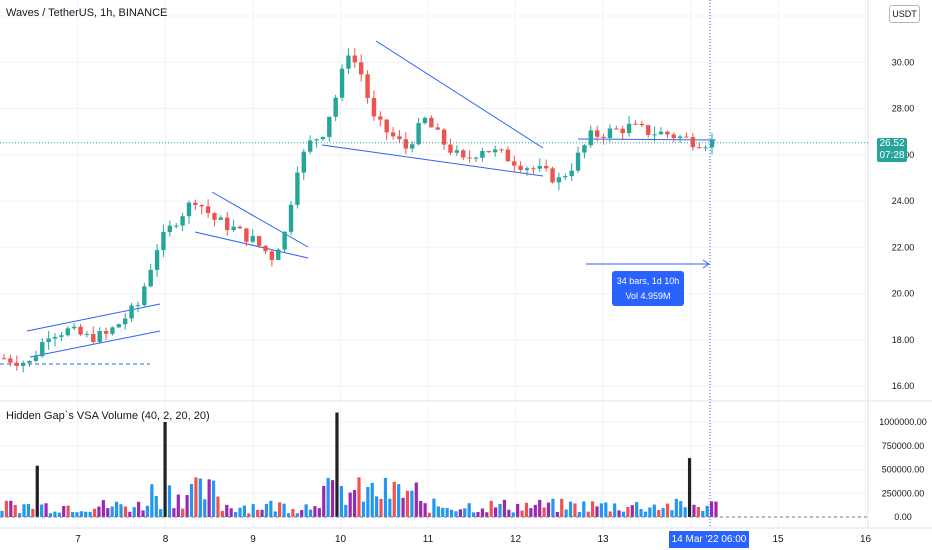  I want to click on volume-tick-label: 0.00, so click(903, 517).